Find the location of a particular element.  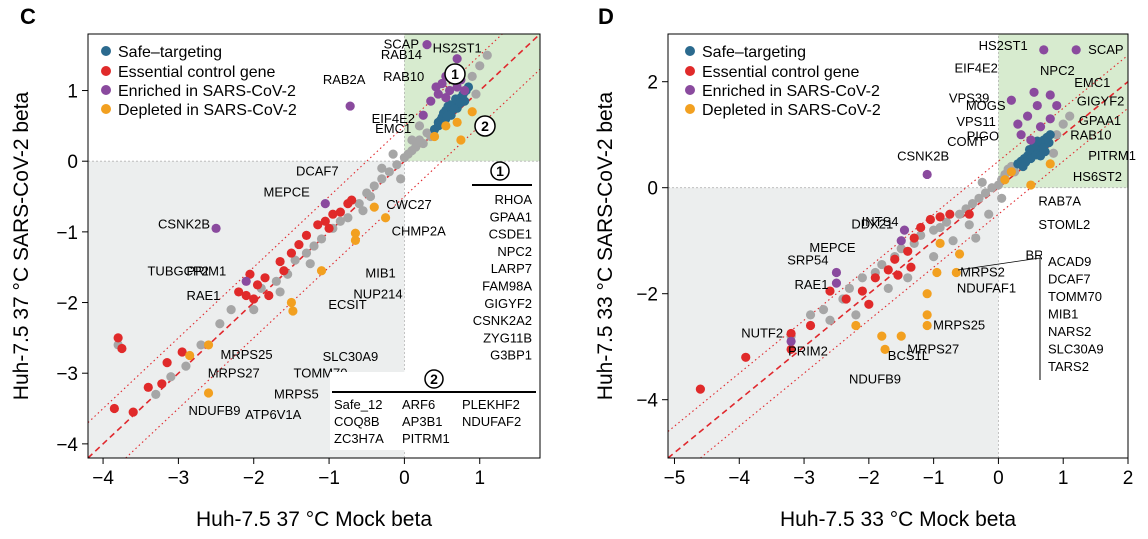

panel-c-letter: C is located at coordinates (28, 16).